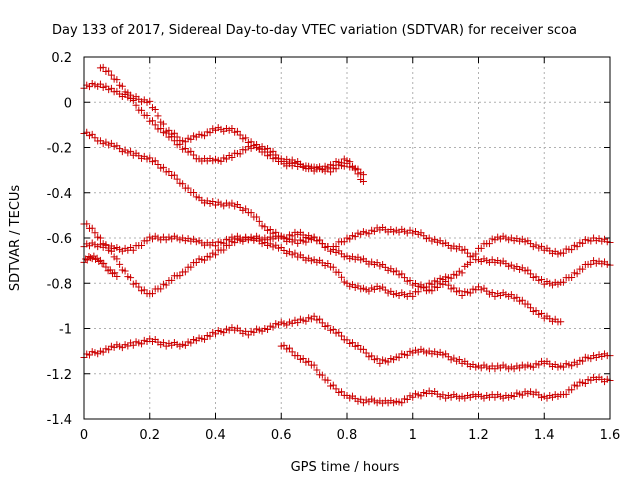 The image size is (640, 480). What do you see at coordinates (59, 420) in the screenshot?
I see `y-tick-label: -1.4` at bounding box center [59, 420].